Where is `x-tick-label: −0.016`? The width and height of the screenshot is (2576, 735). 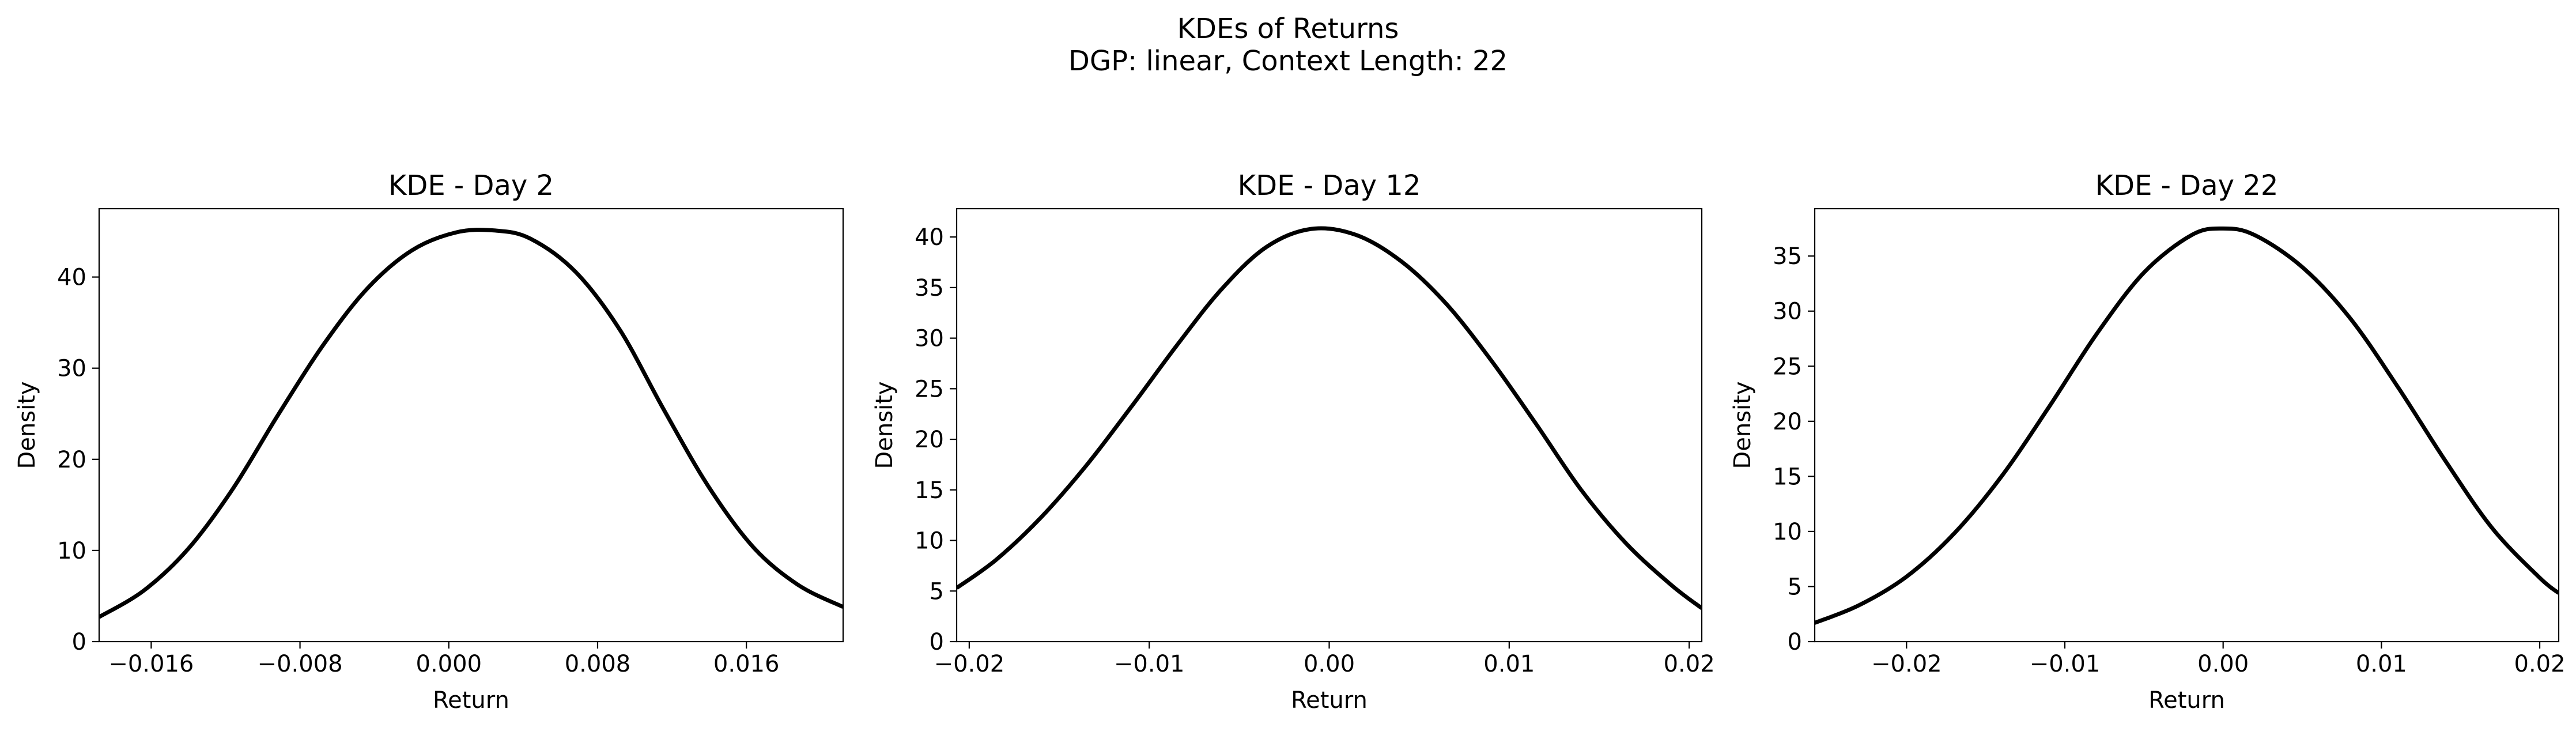
x-tick-label: −0.016 is located at coordinates (151, 664).